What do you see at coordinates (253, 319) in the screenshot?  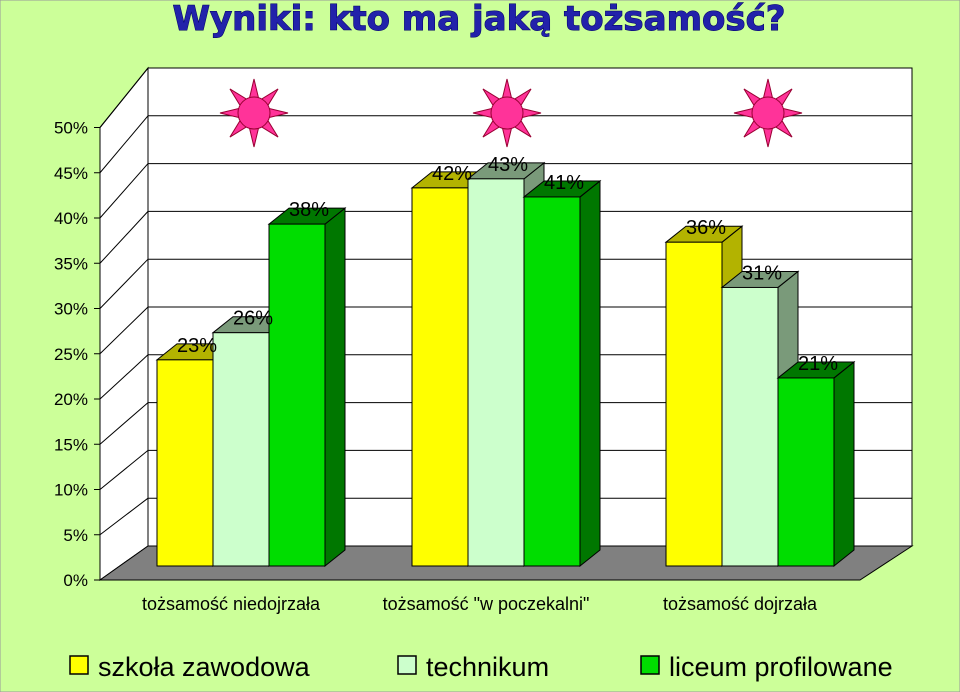 I see `data-label: 26%` at bounding box center [253, 319].